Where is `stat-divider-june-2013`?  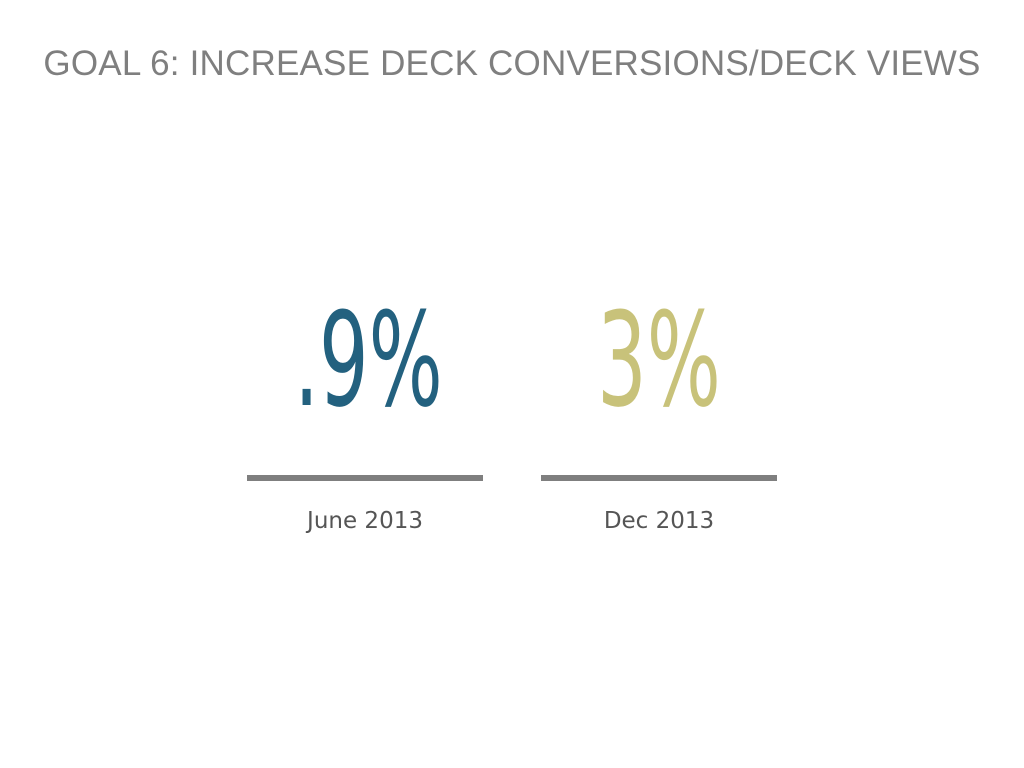
stat-divider-june-2013 is located at coordinates (365, 478).